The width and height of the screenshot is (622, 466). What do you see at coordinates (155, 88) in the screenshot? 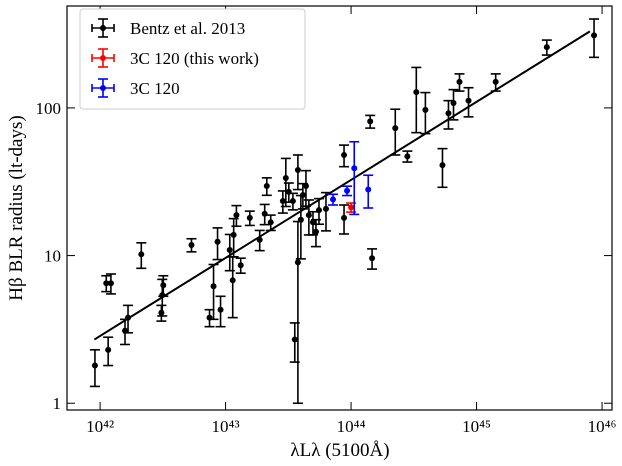
I see `legend-label: 3C 120` at bounding box center [155, 88].